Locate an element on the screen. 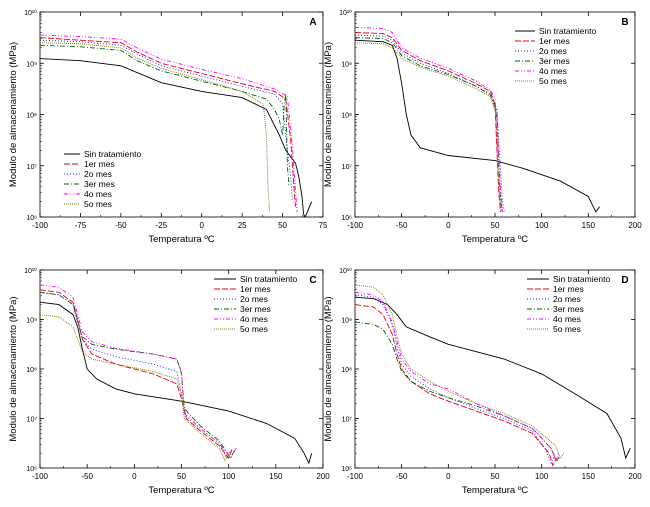 This screenshot has height=507, width=650. x-axis-label: Temperatura ºC is located at coordinates (495, 239).